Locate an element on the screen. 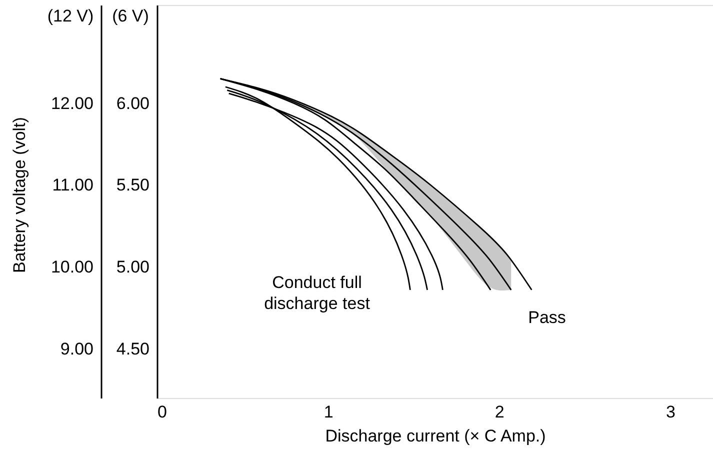 The image size is (713, 457). y-tick-label: 5.00 is located at coordinates (133, 267).